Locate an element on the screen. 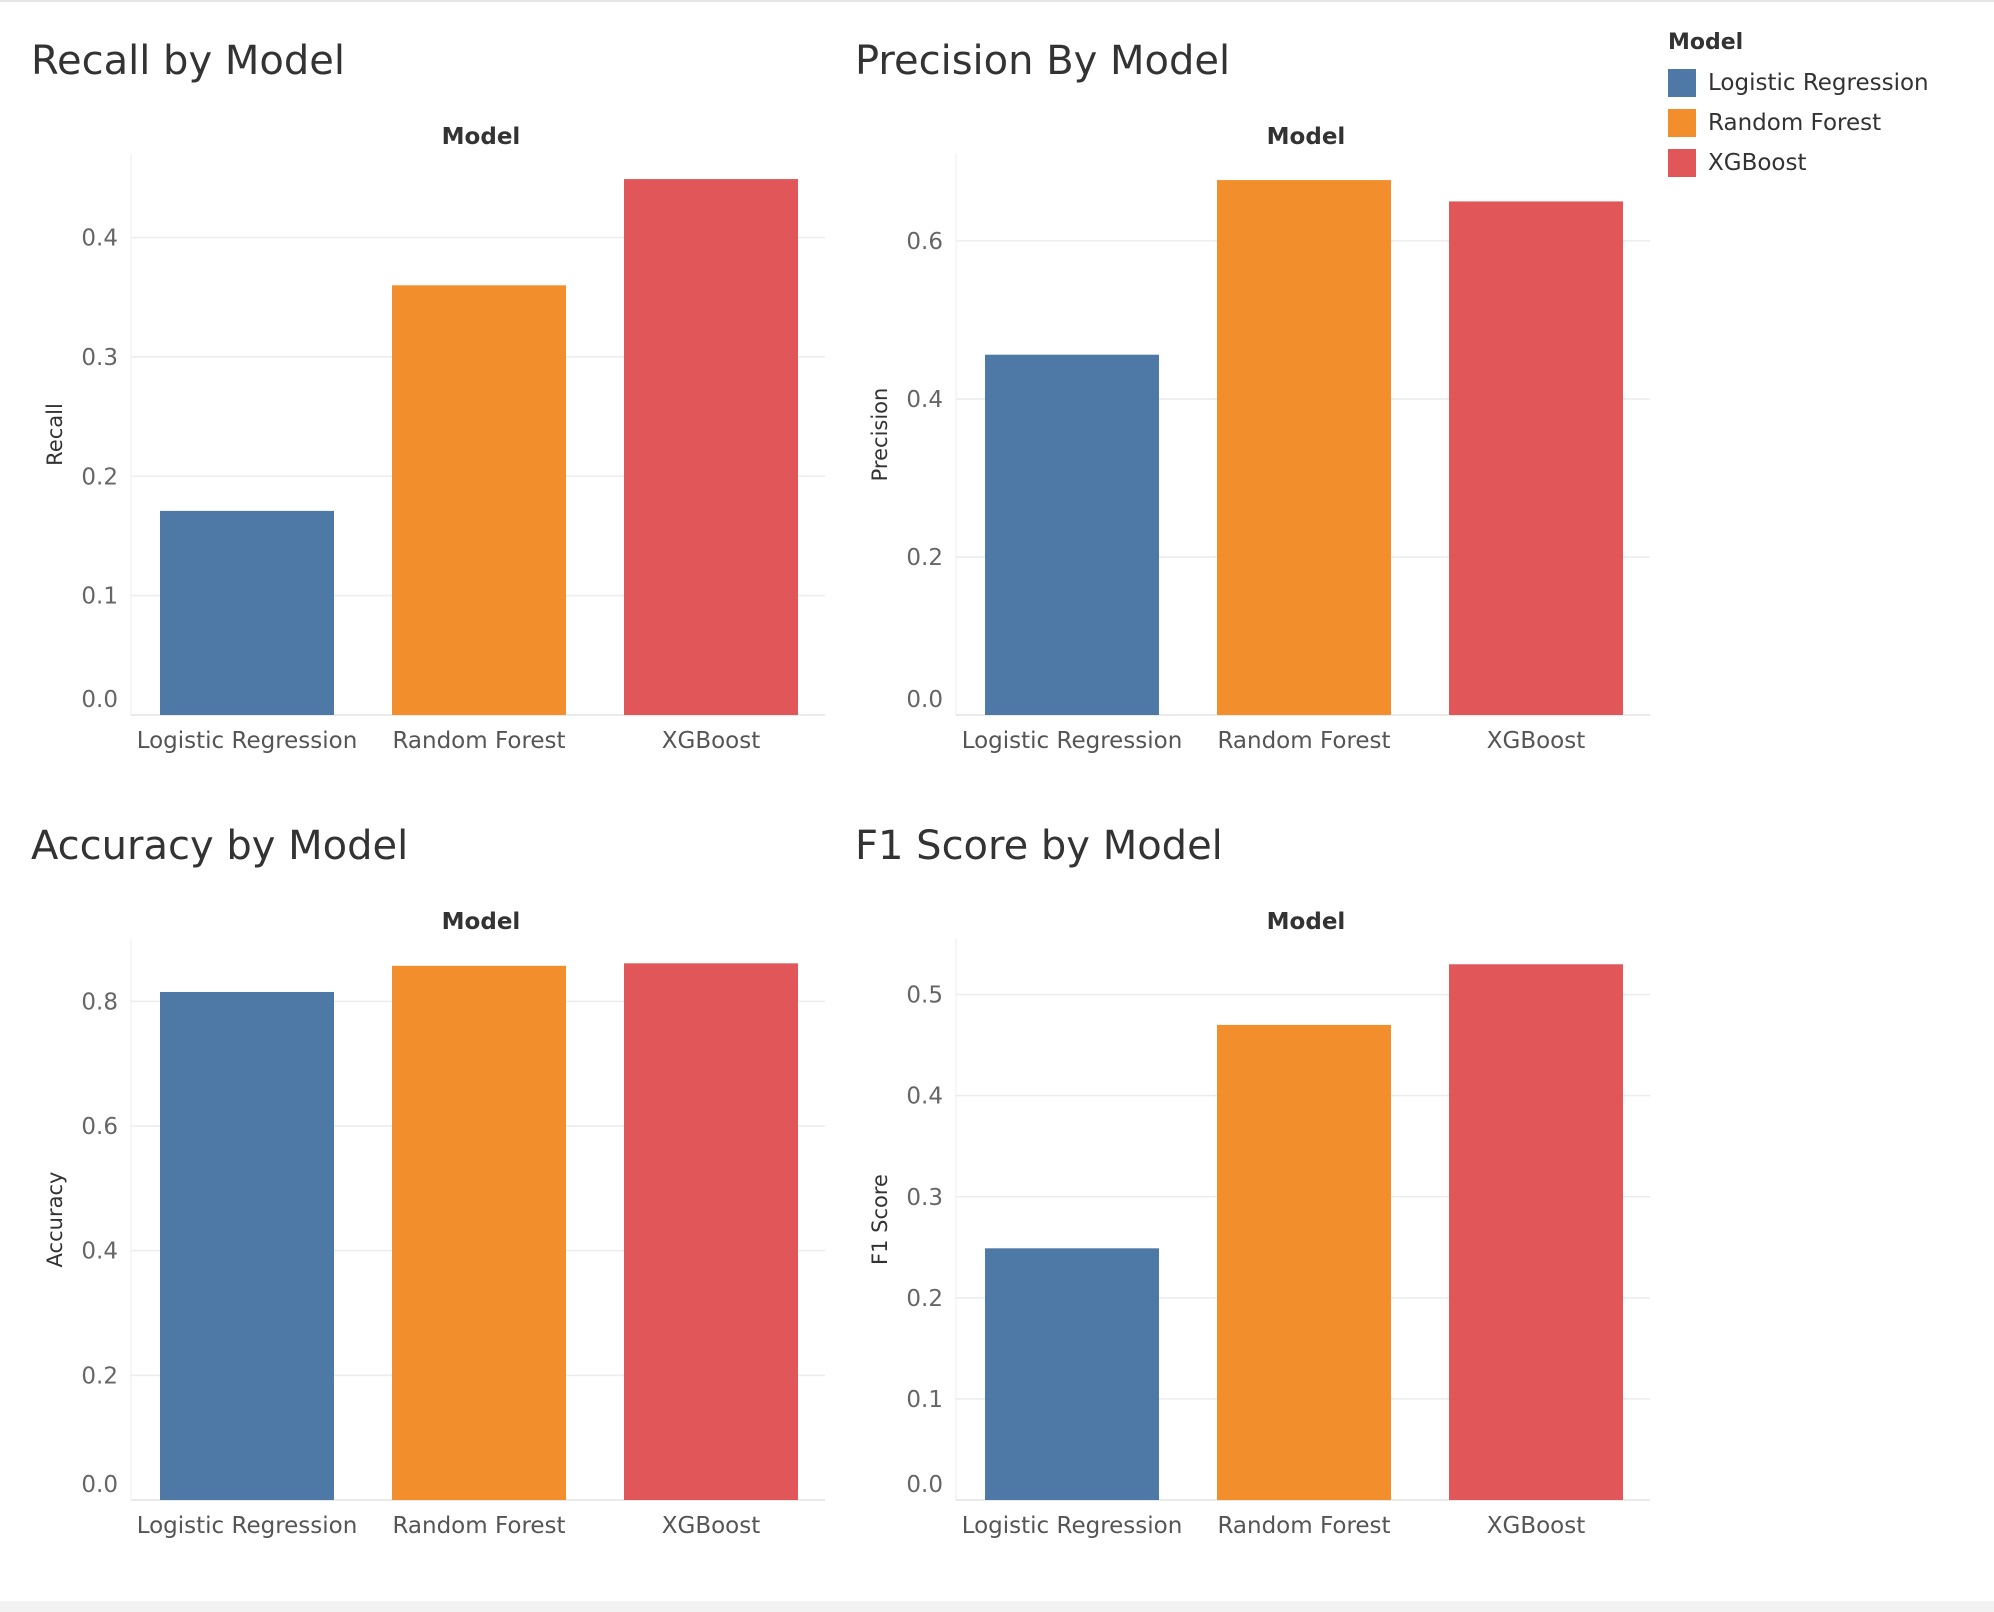 This screenshot has height=1612, width=1994. y-tick-label: 0.8 is located at coordinates (99, 1002).